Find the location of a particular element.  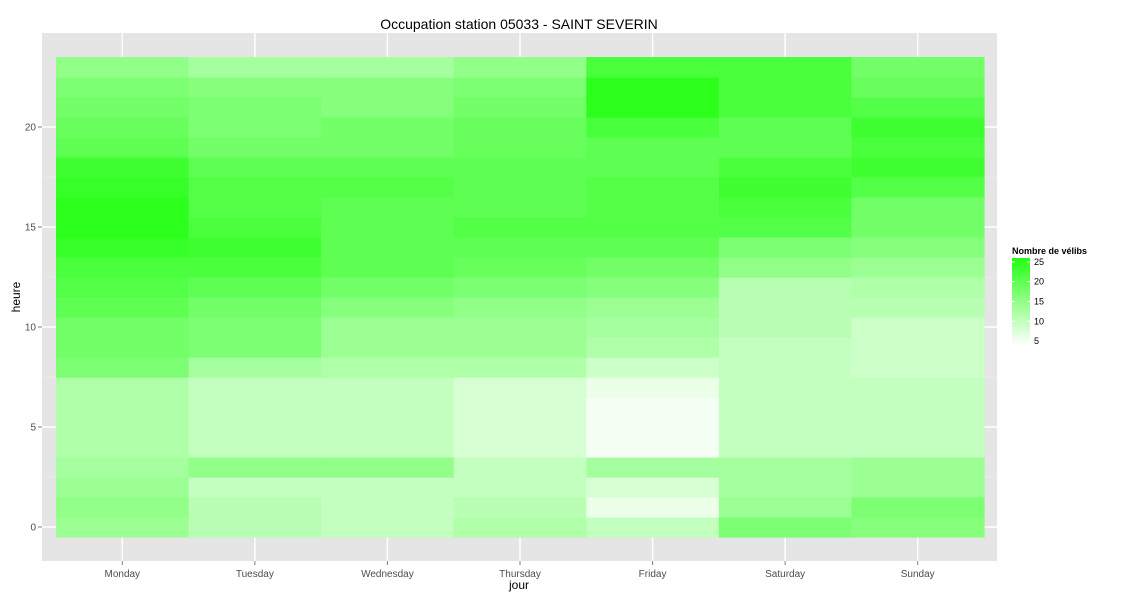

legend-ticks: 25 20 15 10 5 is located at coordinates (1028, 301).